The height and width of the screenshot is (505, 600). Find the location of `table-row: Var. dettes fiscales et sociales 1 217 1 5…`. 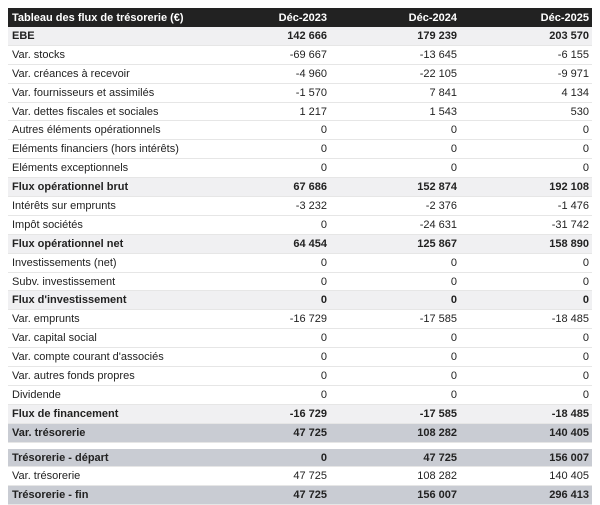

table-row: Var. dettes fiscales et sociales 1 217 1 5… is located at coordinates (300, 112).